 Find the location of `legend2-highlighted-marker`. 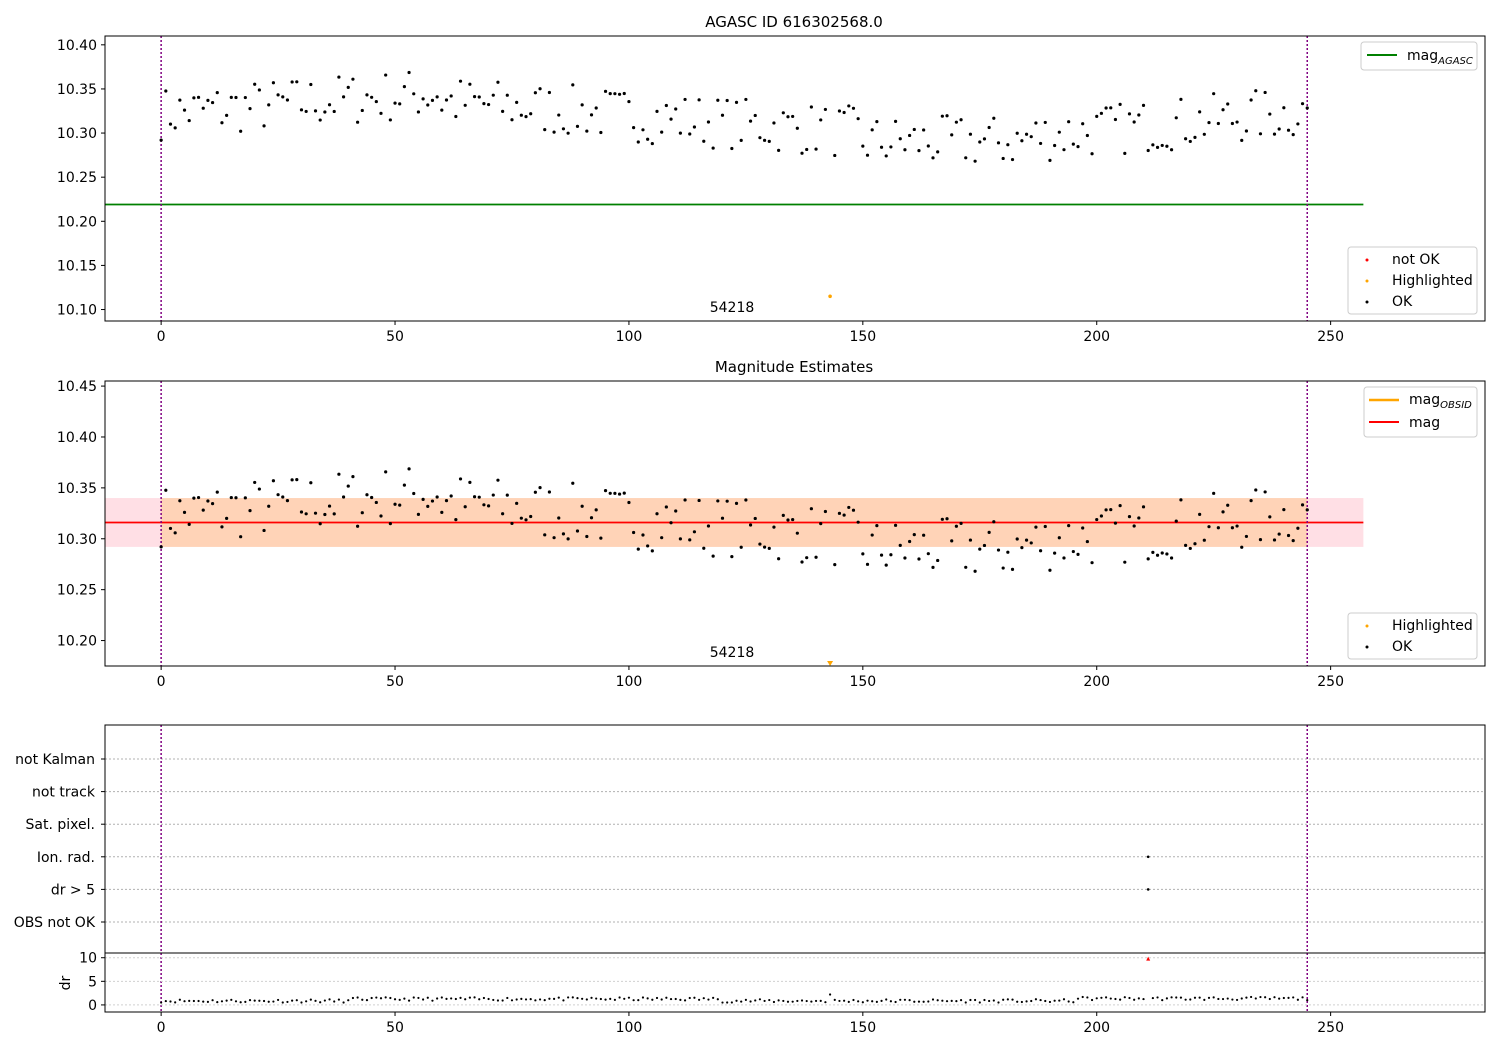

legend2-highlighted-marker is located at coordinates (1367, 626).